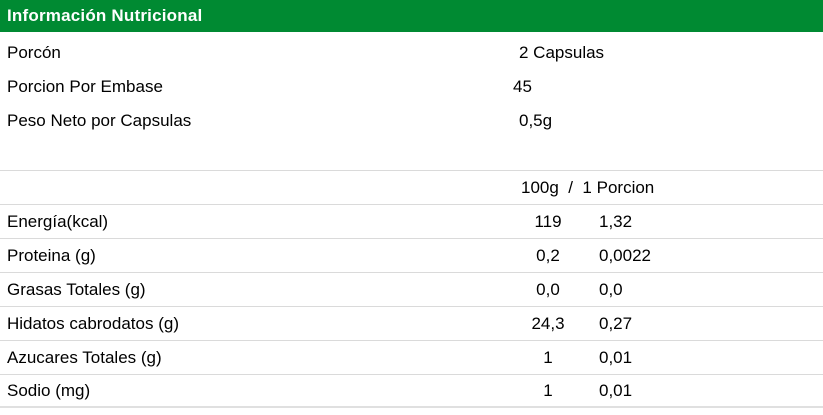  I want to click on serving-value: 0,5g, so click(536, 120).